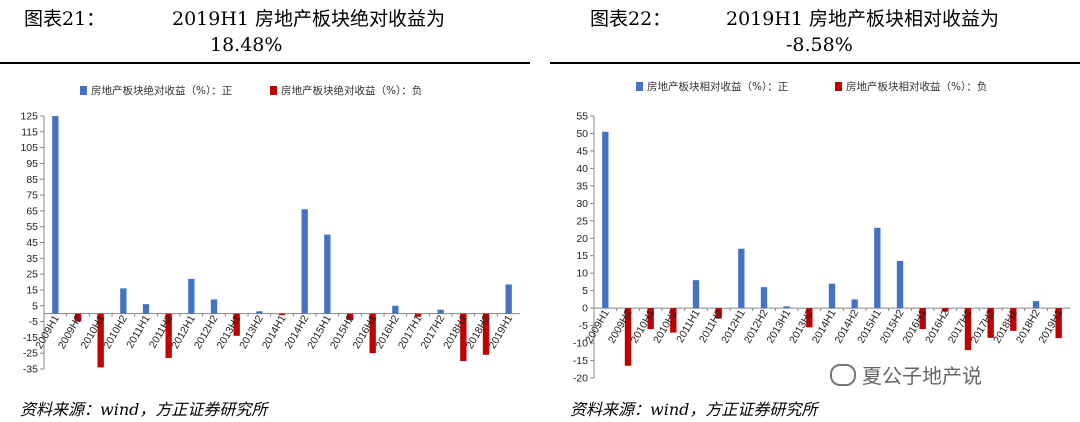 Image resolution: width=1080 pixels, height=422 pixels. What do you see at coordinates (582, 169) in the screenshot?
I see `y-tick-label: 40` at bounding box center [582, 169].